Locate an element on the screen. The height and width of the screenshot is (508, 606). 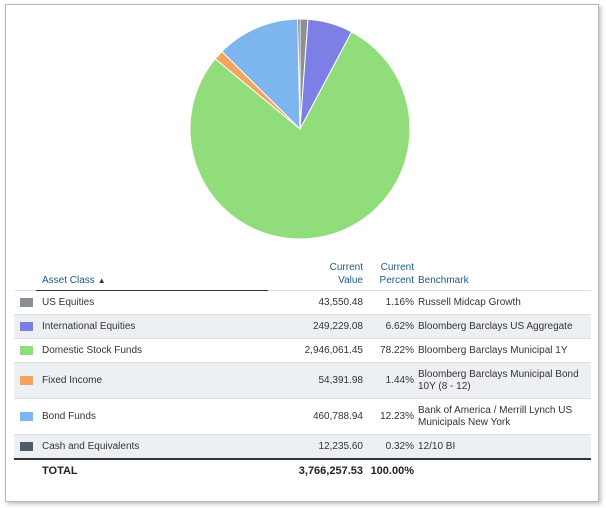
pie-slice-bond-funds is located at coordinates (261, 74).